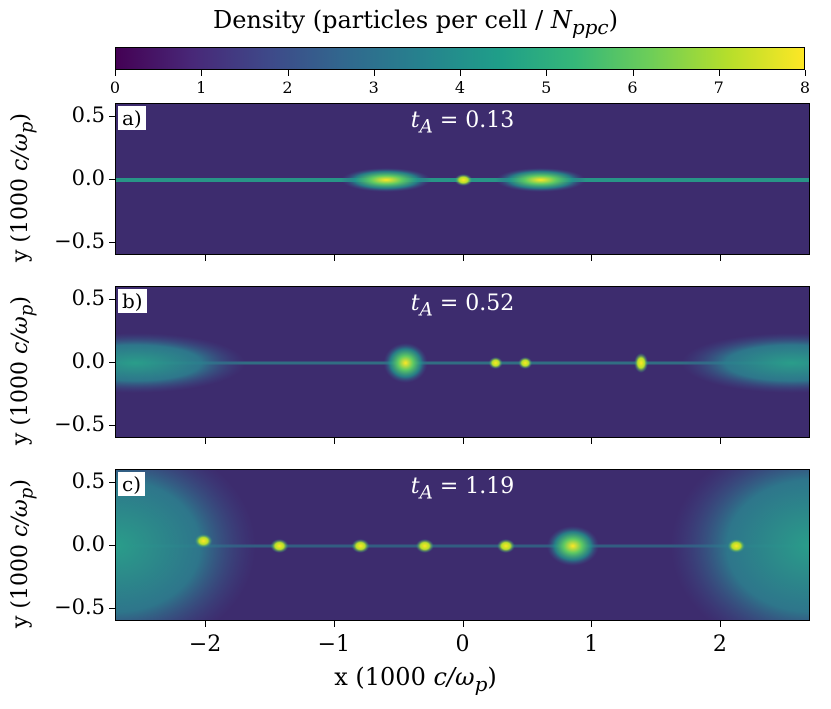  What do you see at coordinates (591, 644) in the screenshot?
I see `x-tick-label: 1` at bounding box center [591, 644].